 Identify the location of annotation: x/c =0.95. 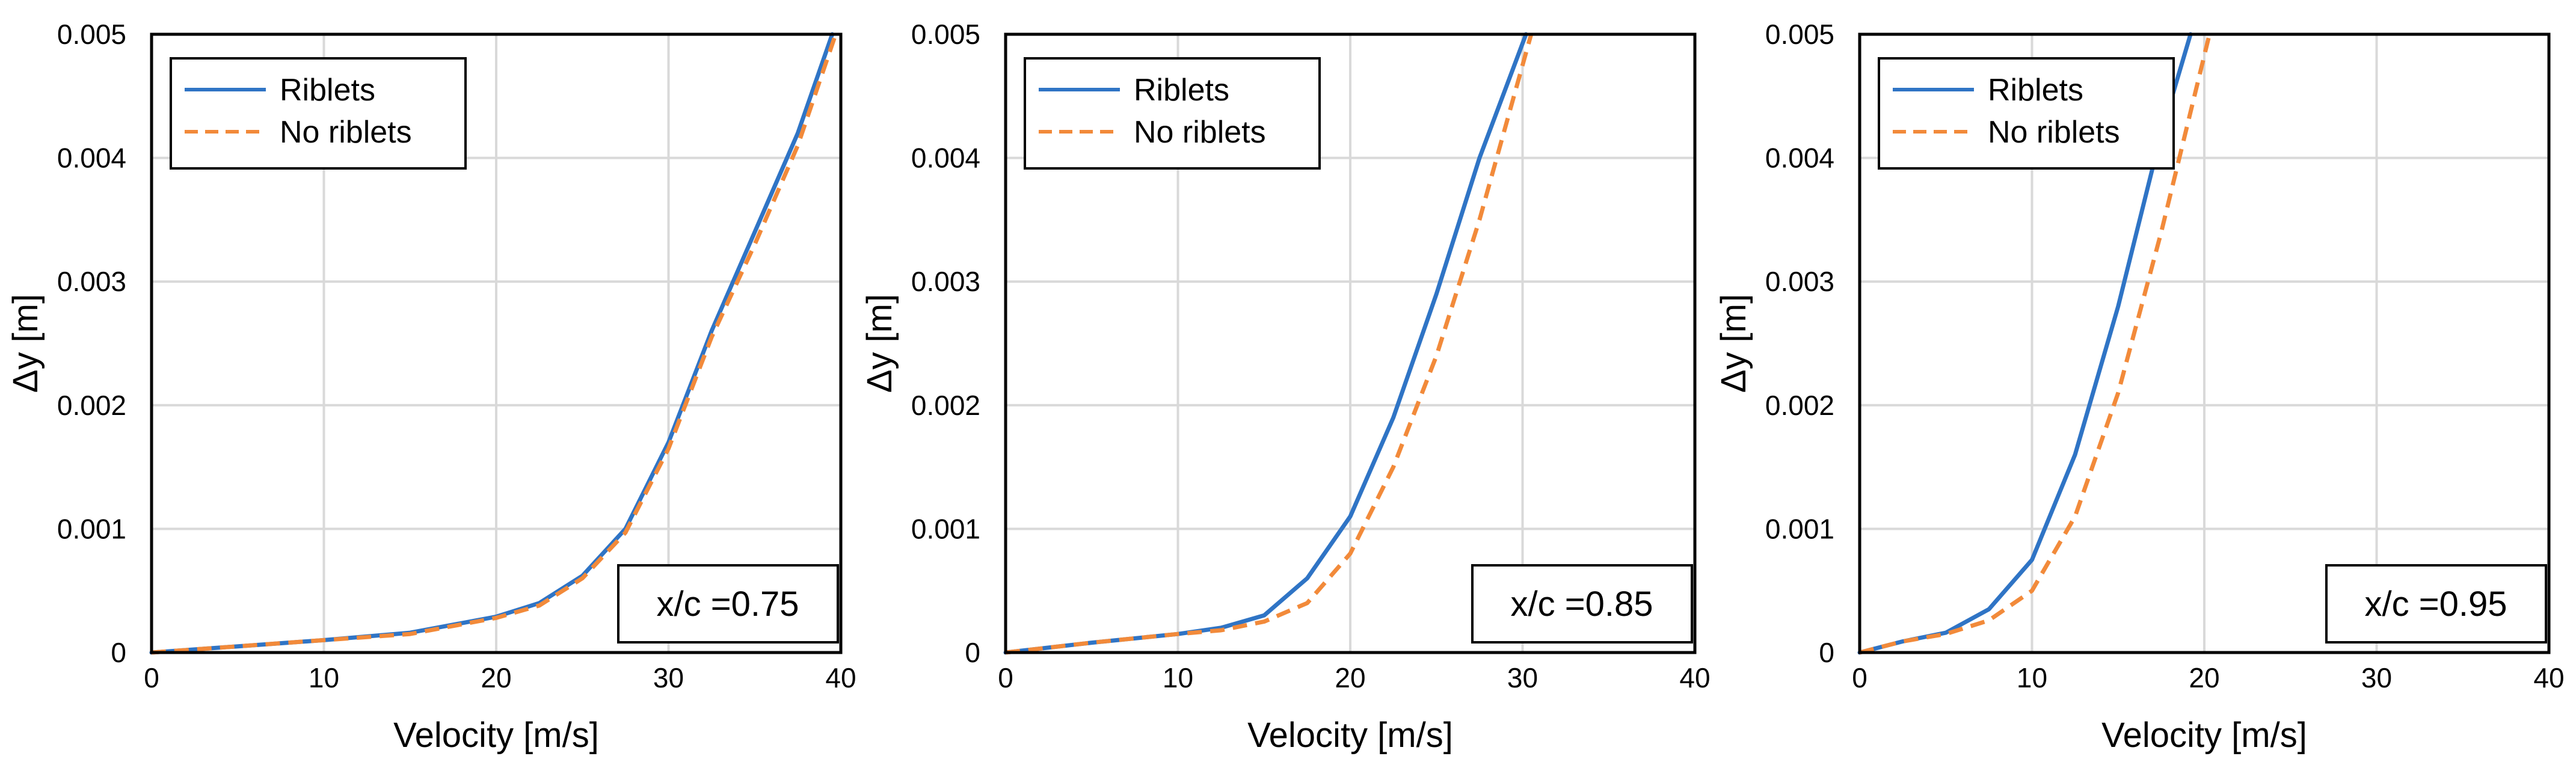
(2436, 604).